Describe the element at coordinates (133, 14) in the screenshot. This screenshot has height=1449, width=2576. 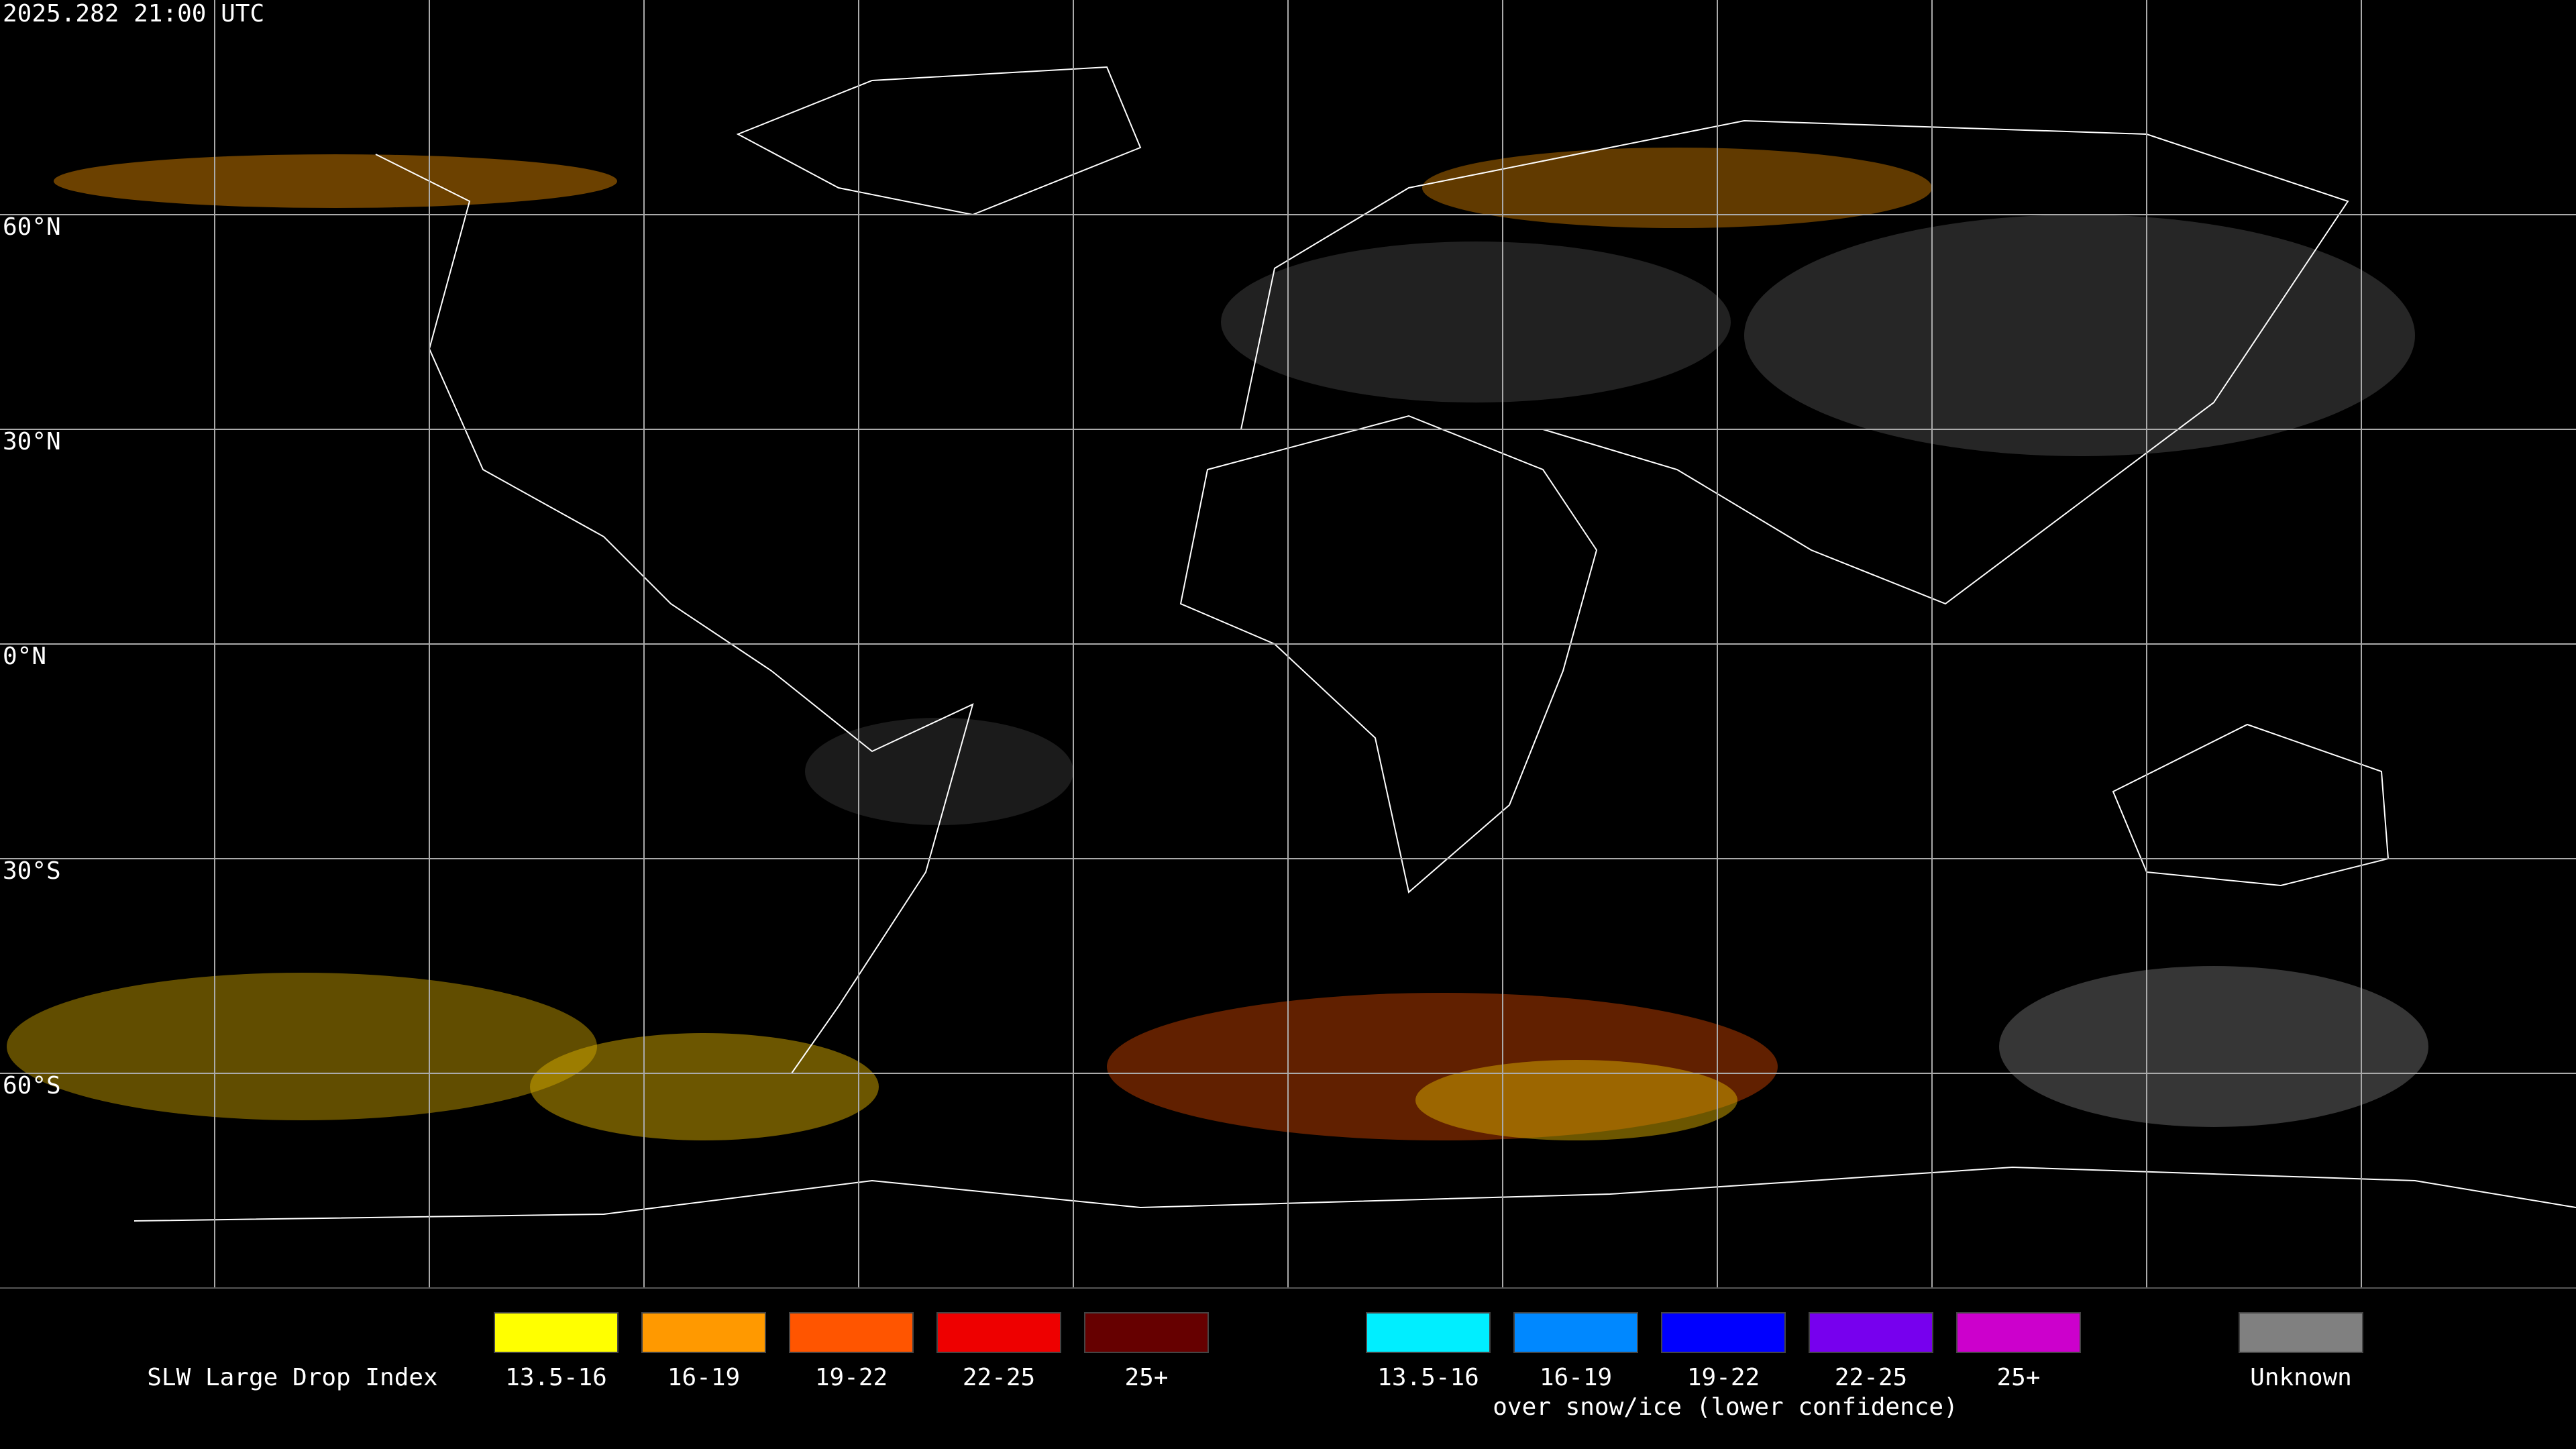
I see `timestamp: 2025.282 21:00 UTC` at that location.